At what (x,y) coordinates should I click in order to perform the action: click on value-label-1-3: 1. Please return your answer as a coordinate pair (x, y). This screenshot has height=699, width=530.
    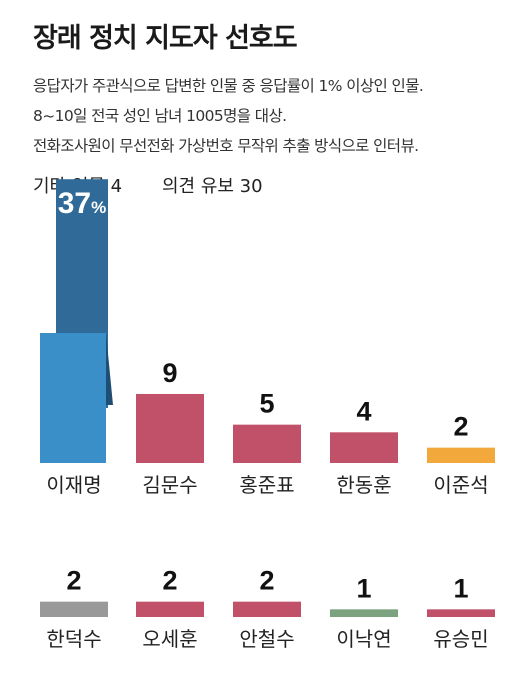
    Looking at the image, I should click on (363, 588).